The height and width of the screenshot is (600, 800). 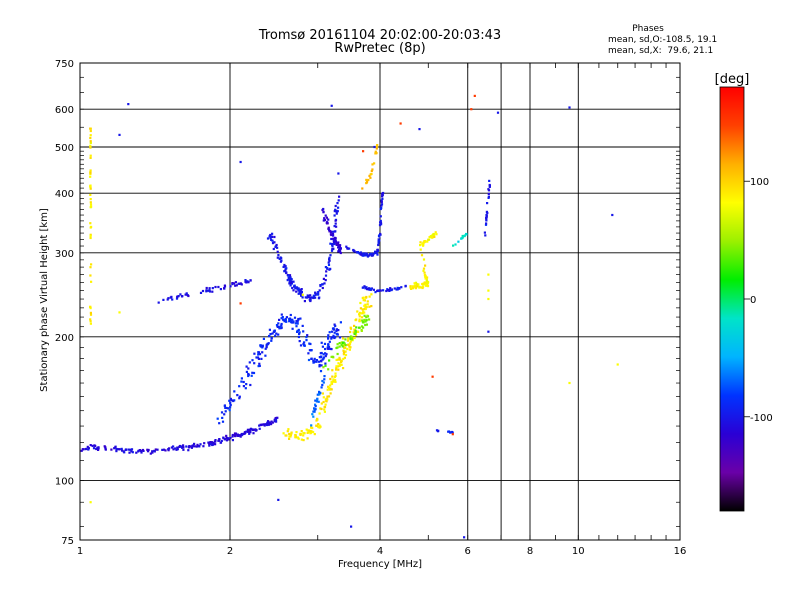 What do you see at coordinates (662, 40) in the screenshot?
I see `stats-line-o: mean, sd,O:-108.5, 19.1` at bounding box center [662, 40].